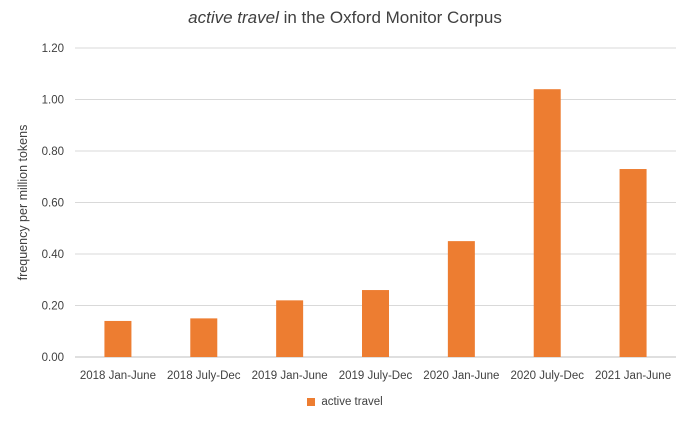 The height and width of the screenshot is (424, 690). What do you see at coordinates (390, 17) in the screenshot?
I see `chart-title-rest: in the Oxford Monitor Corpus` at bounding box center [390, 17].